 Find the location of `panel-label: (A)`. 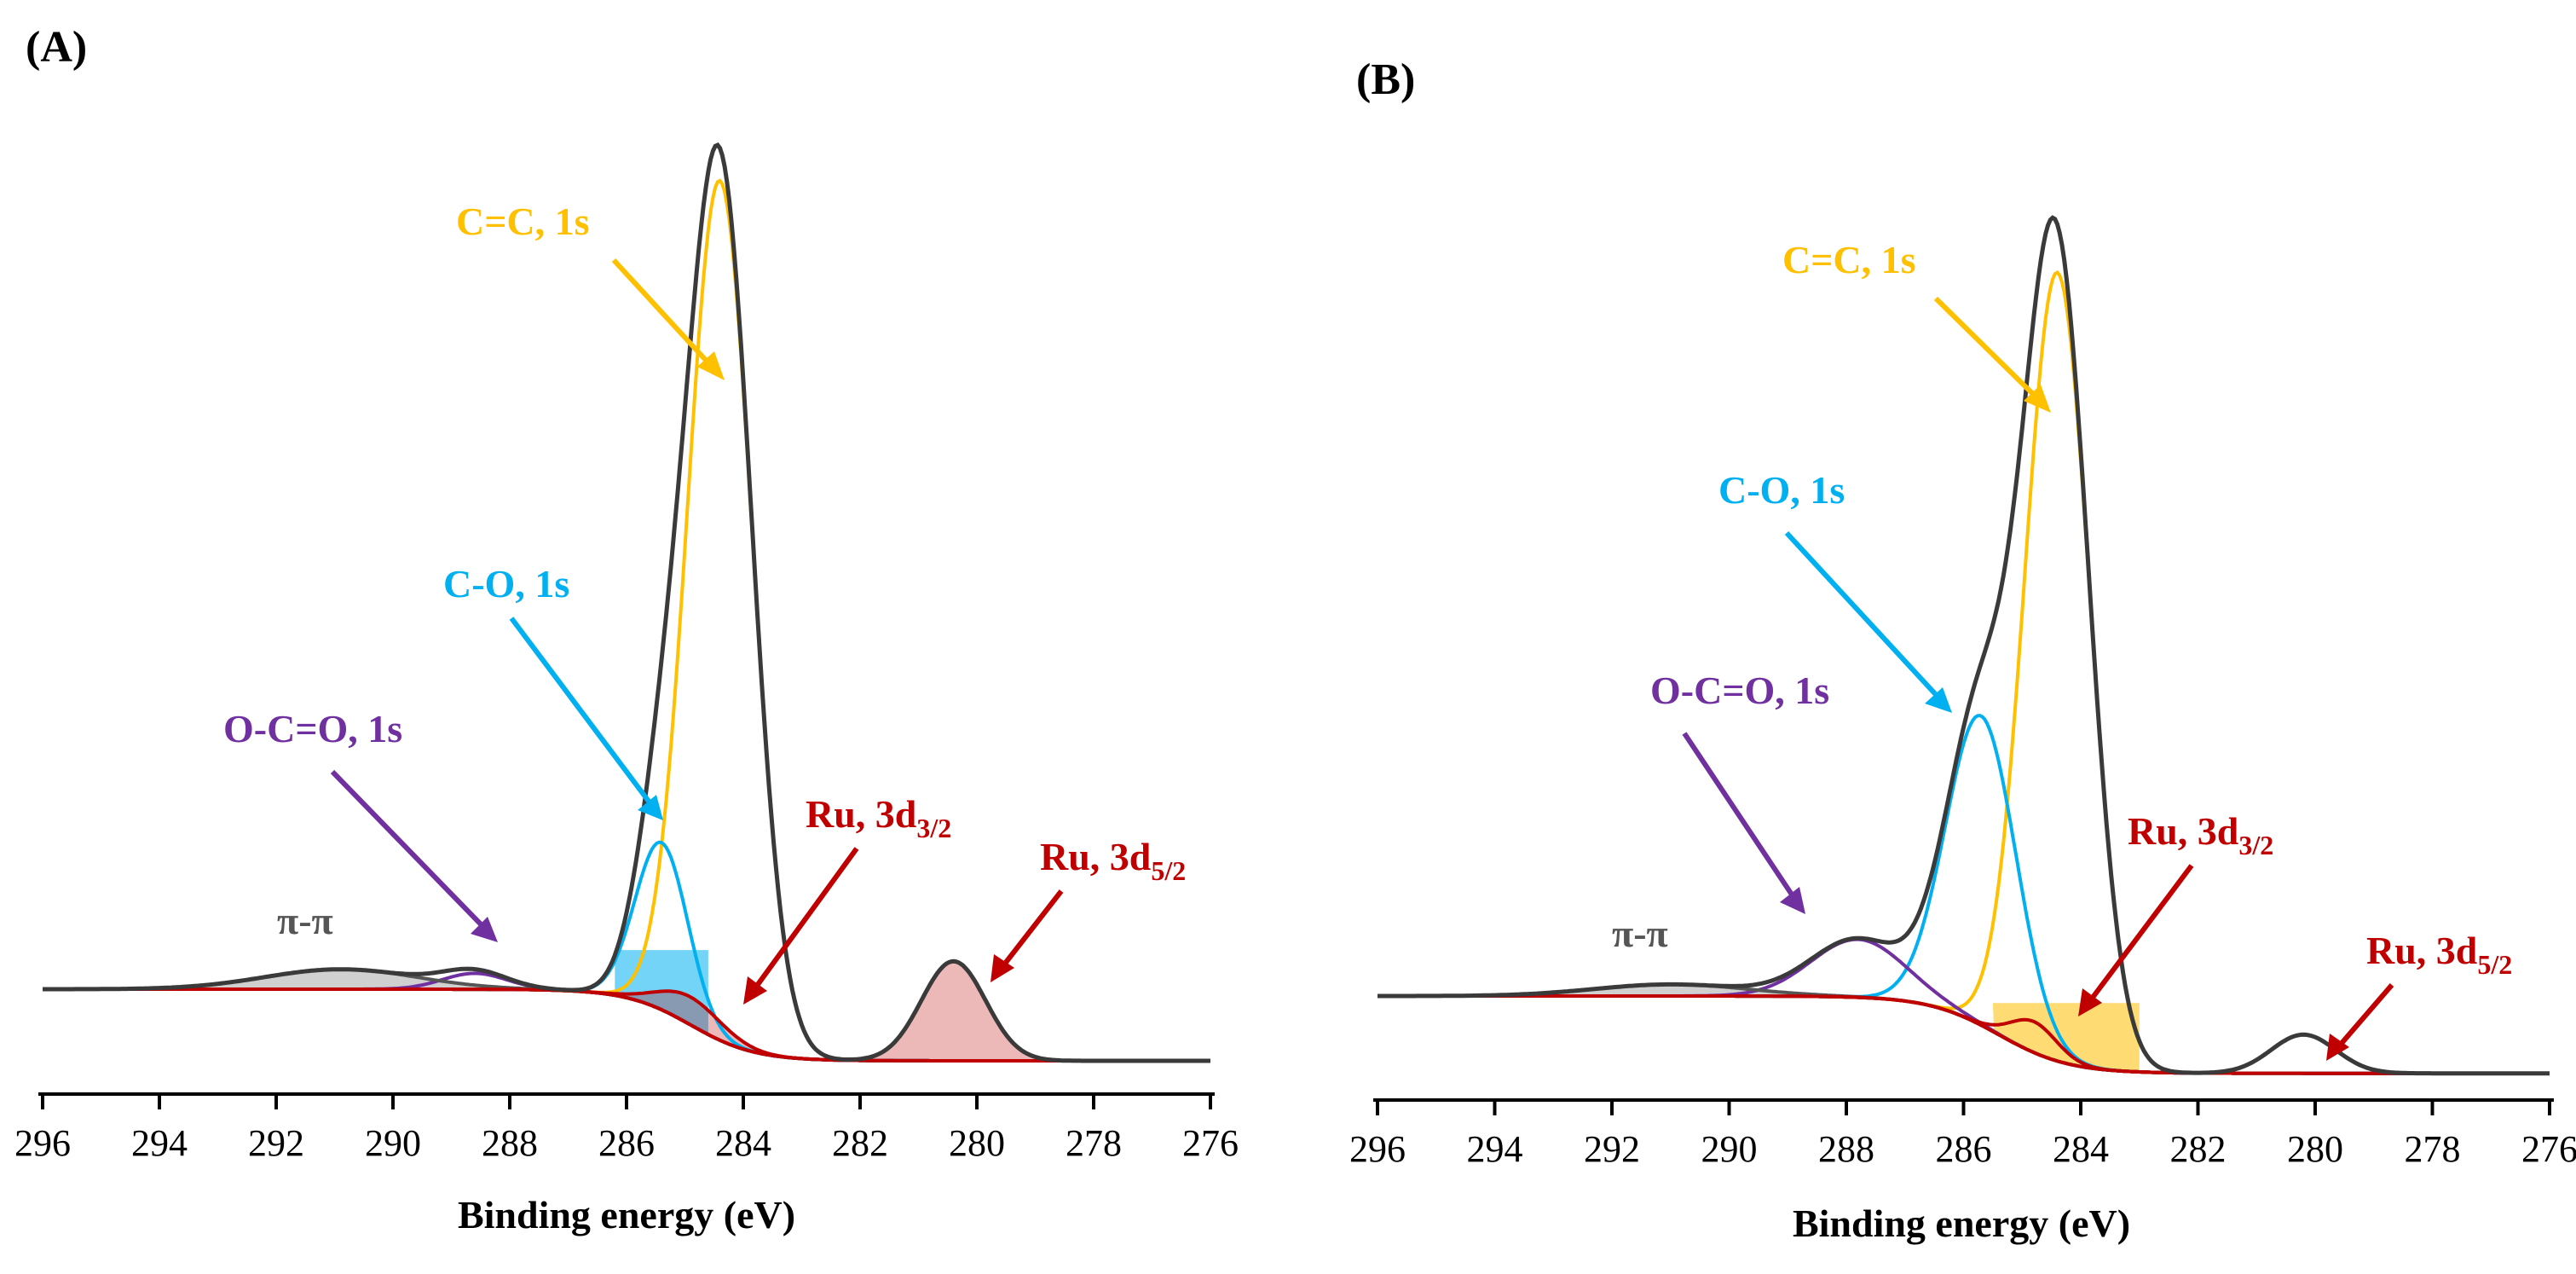

panel-label: (A) is located at coordinates (56, 47).